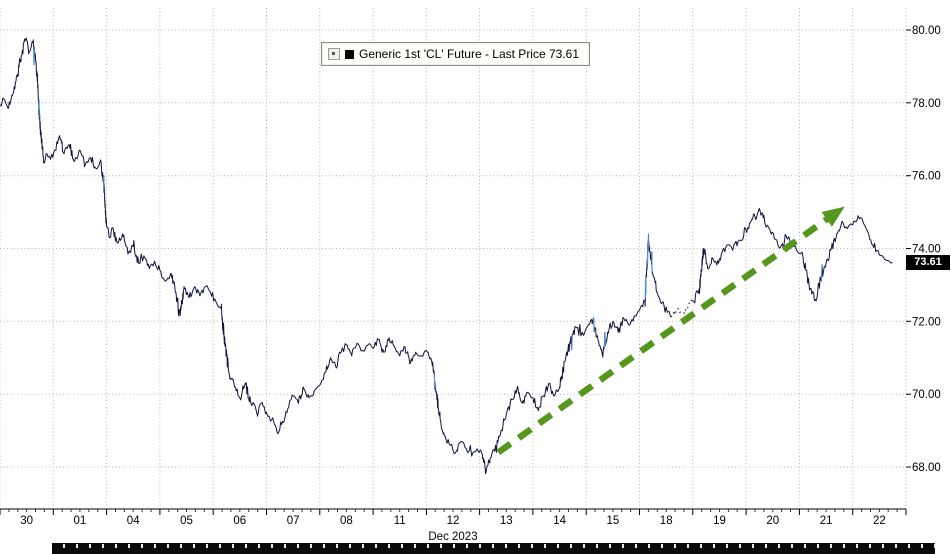  Describe the element at coordinates (772, 521) in the screenshot. I see `svg-text: 20` at that location.